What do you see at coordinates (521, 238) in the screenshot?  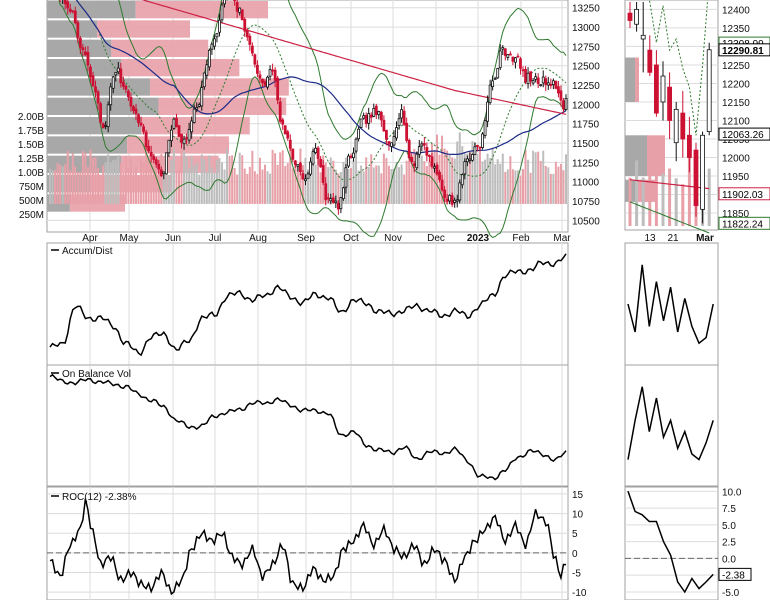 I see `month-label: Feb` at bounding box center [521, 238].